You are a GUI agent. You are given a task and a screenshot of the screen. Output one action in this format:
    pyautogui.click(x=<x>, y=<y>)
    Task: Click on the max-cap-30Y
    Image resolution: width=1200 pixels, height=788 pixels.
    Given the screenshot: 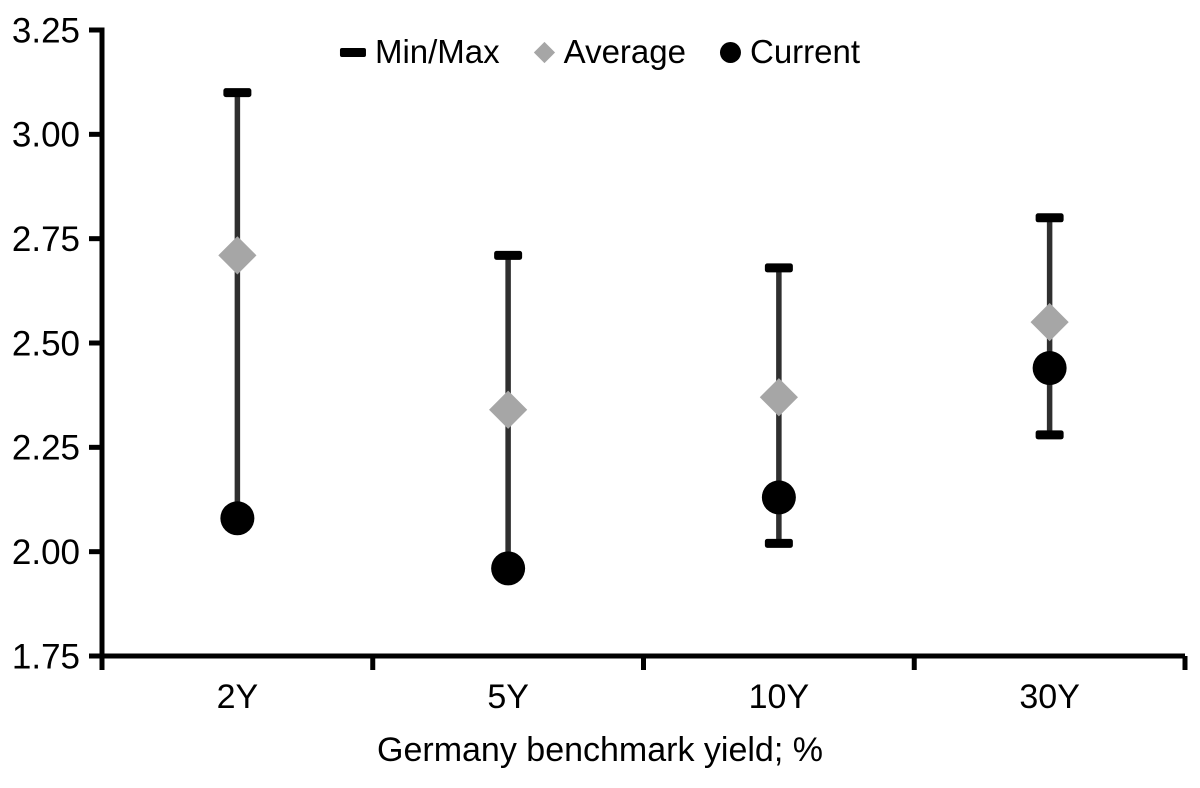 What is the action you would take?
    pyautogui.click(x=1049, y=218)
    